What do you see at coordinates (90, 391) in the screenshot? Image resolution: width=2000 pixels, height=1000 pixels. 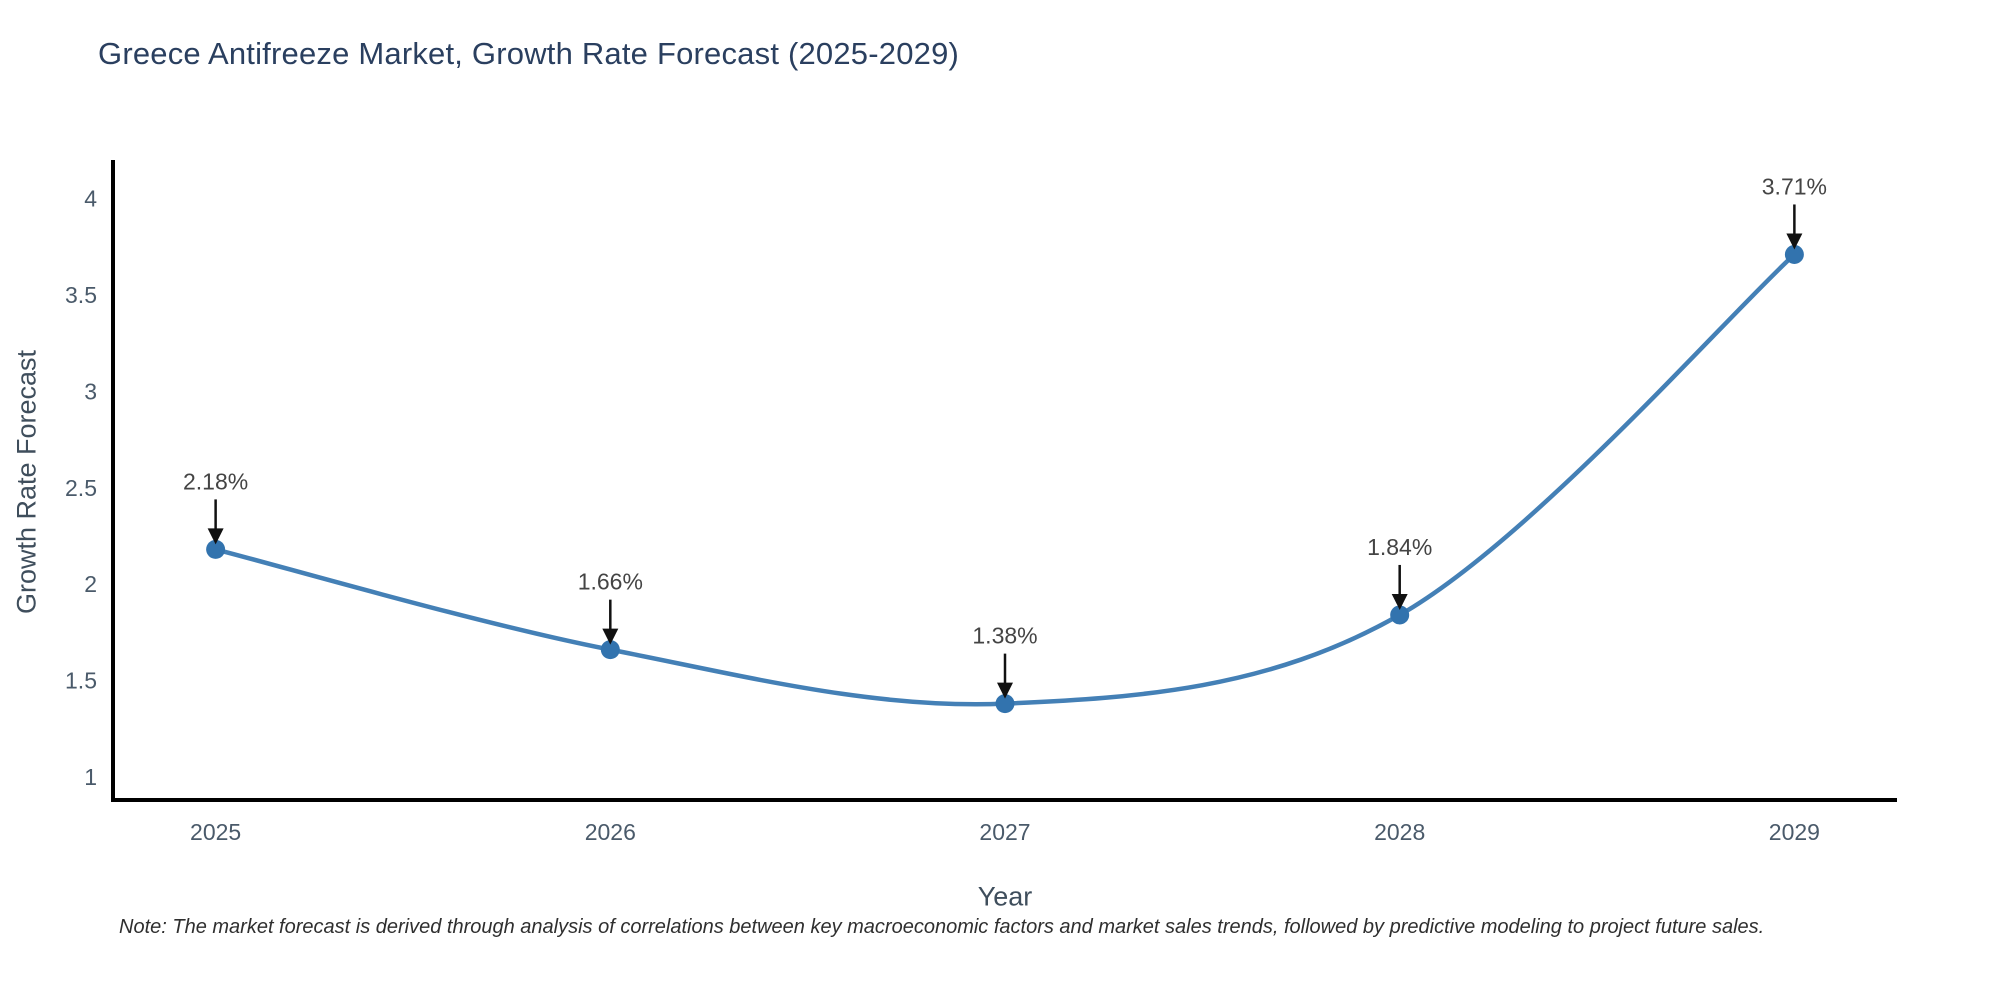 I see `y-tick-label: 3` at bounding box center [90, 391].